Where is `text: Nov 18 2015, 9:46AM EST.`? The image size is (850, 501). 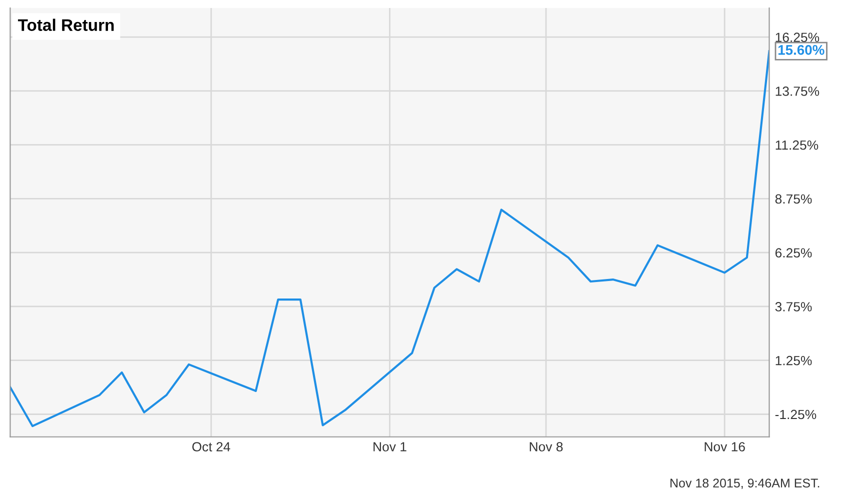 text: Nov 18 2015, 9:46AM EST. is located at coordinates (745, 483).